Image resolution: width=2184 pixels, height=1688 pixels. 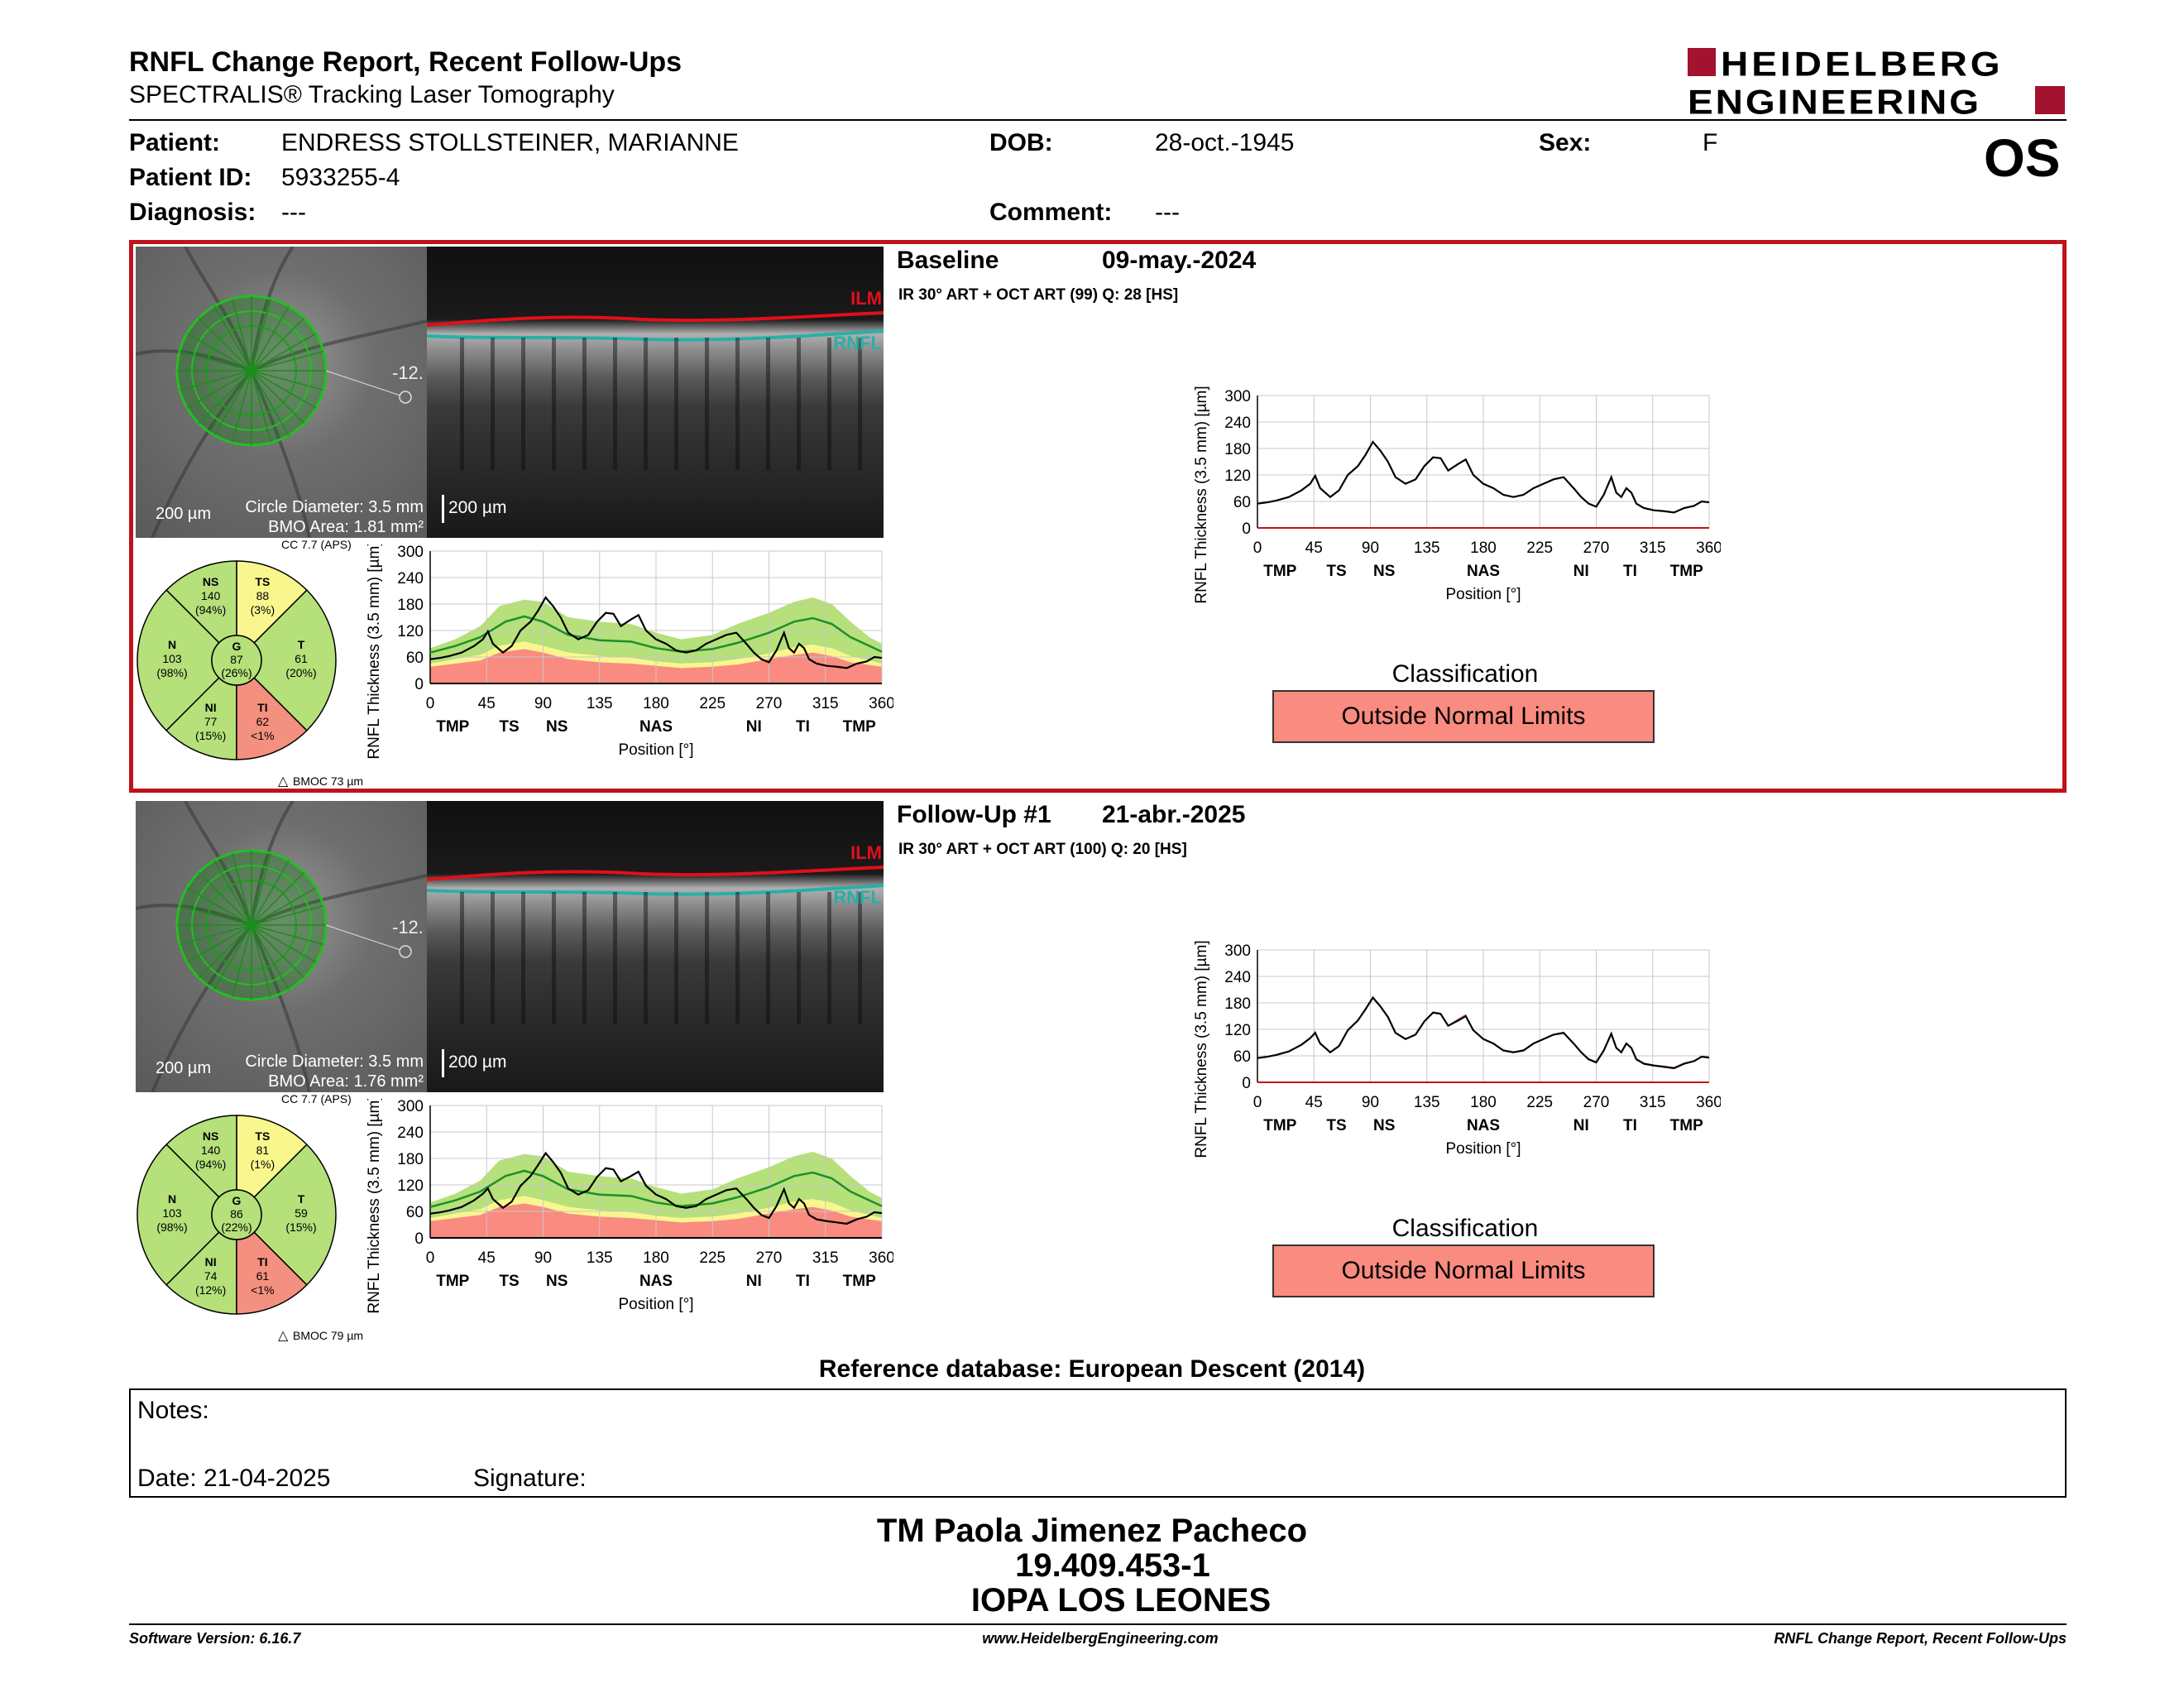 I want to click on x-tick-label: 0, so click(x=1257, y=548).